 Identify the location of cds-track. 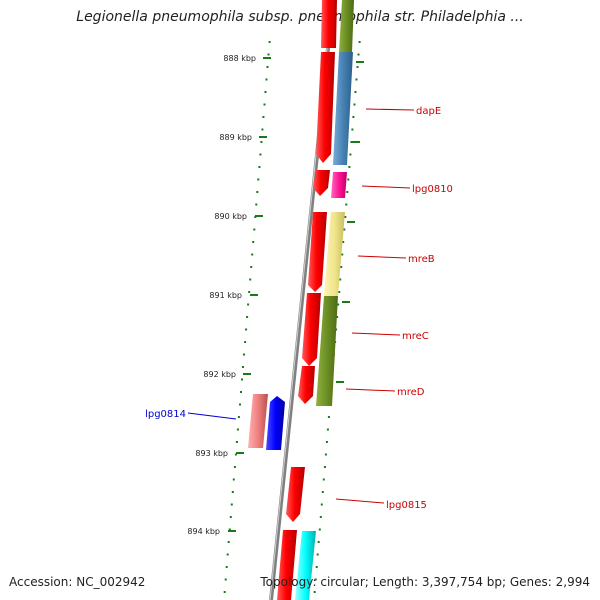
(307, 300).